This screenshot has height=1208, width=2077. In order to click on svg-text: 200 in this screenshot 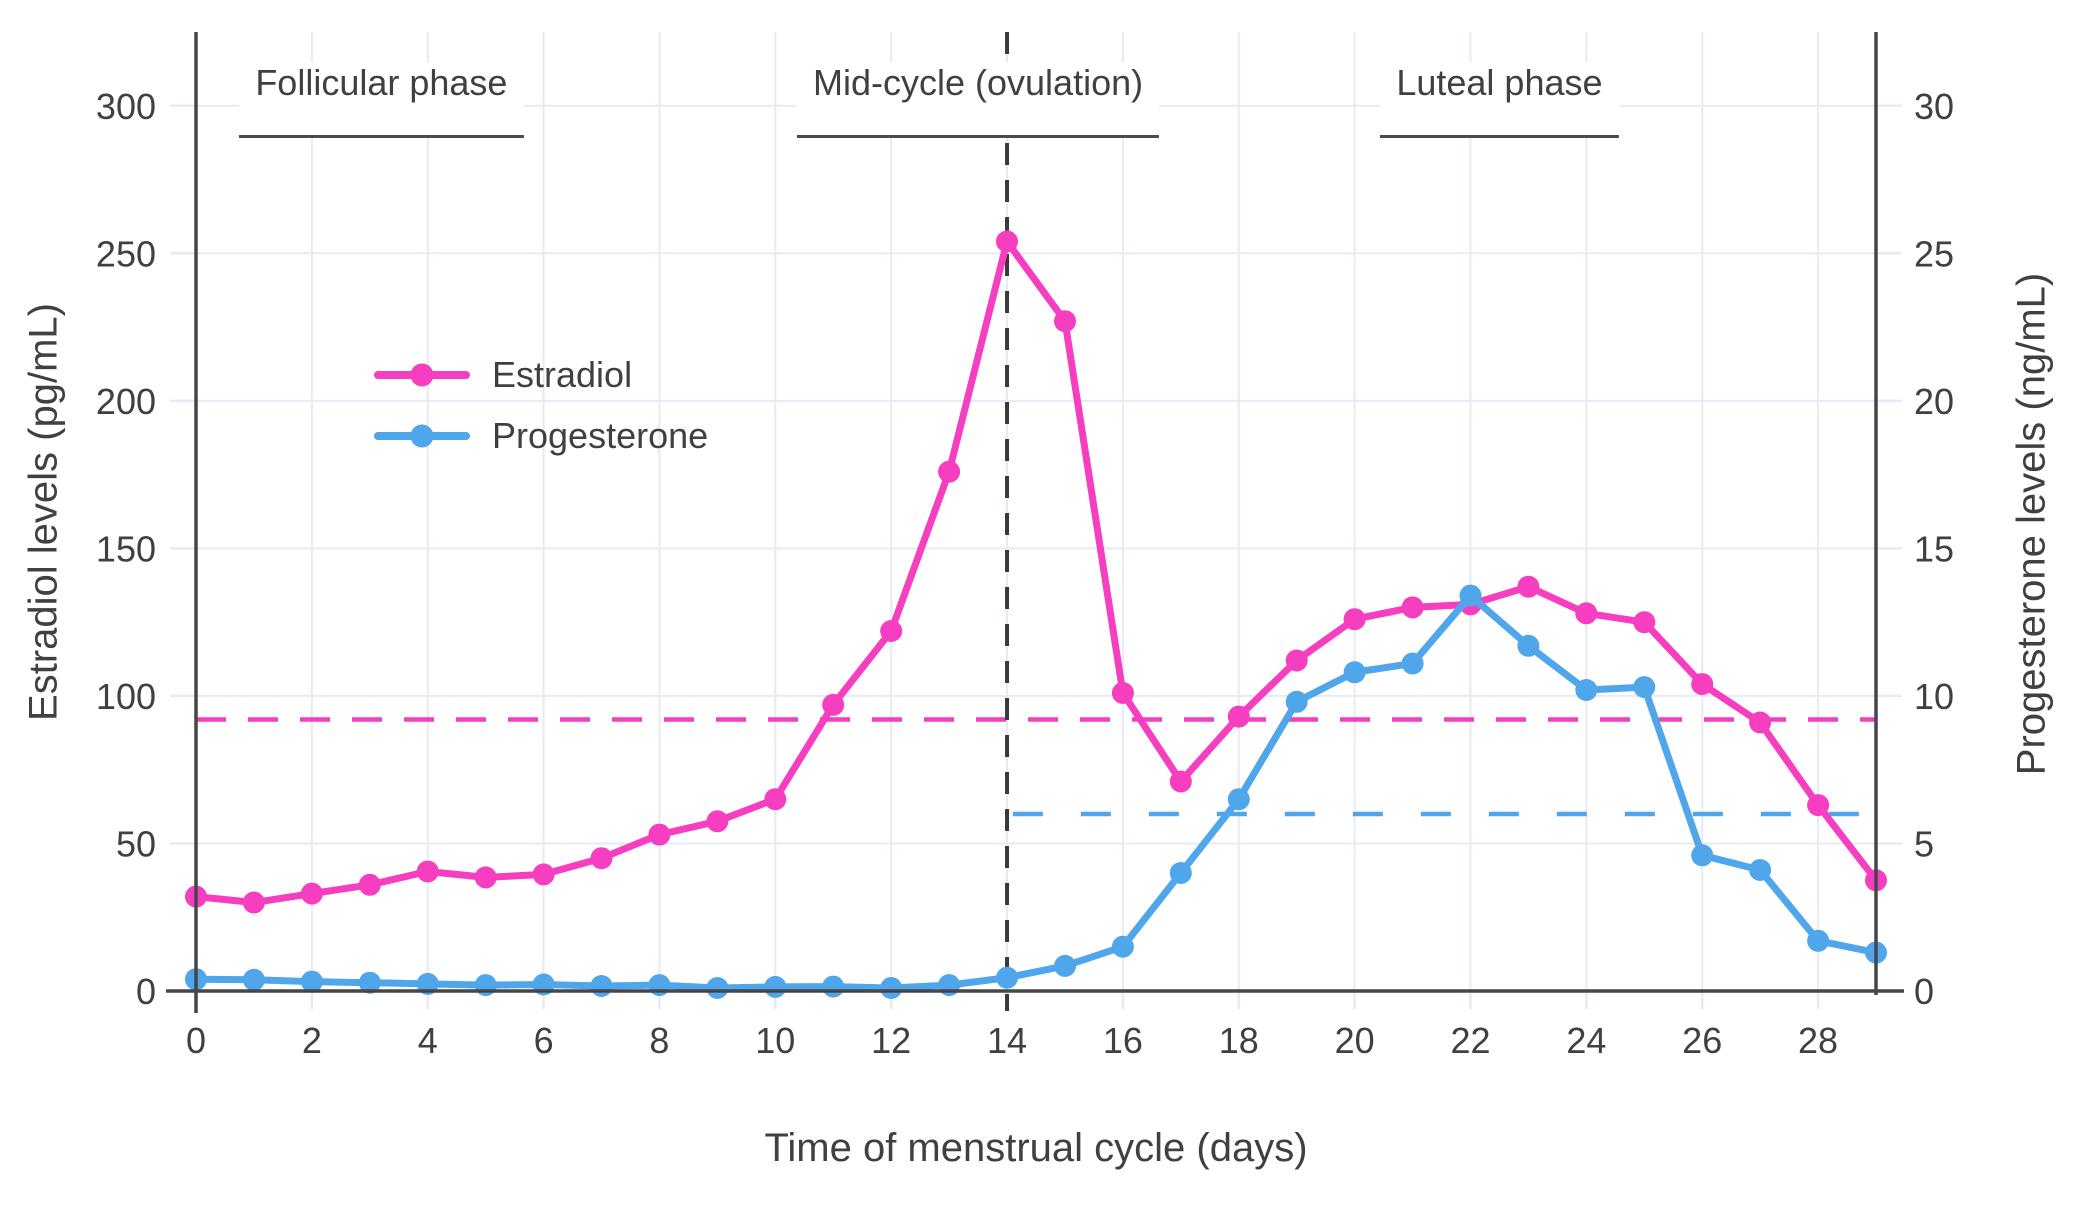, I will do `click(126, 401)`.